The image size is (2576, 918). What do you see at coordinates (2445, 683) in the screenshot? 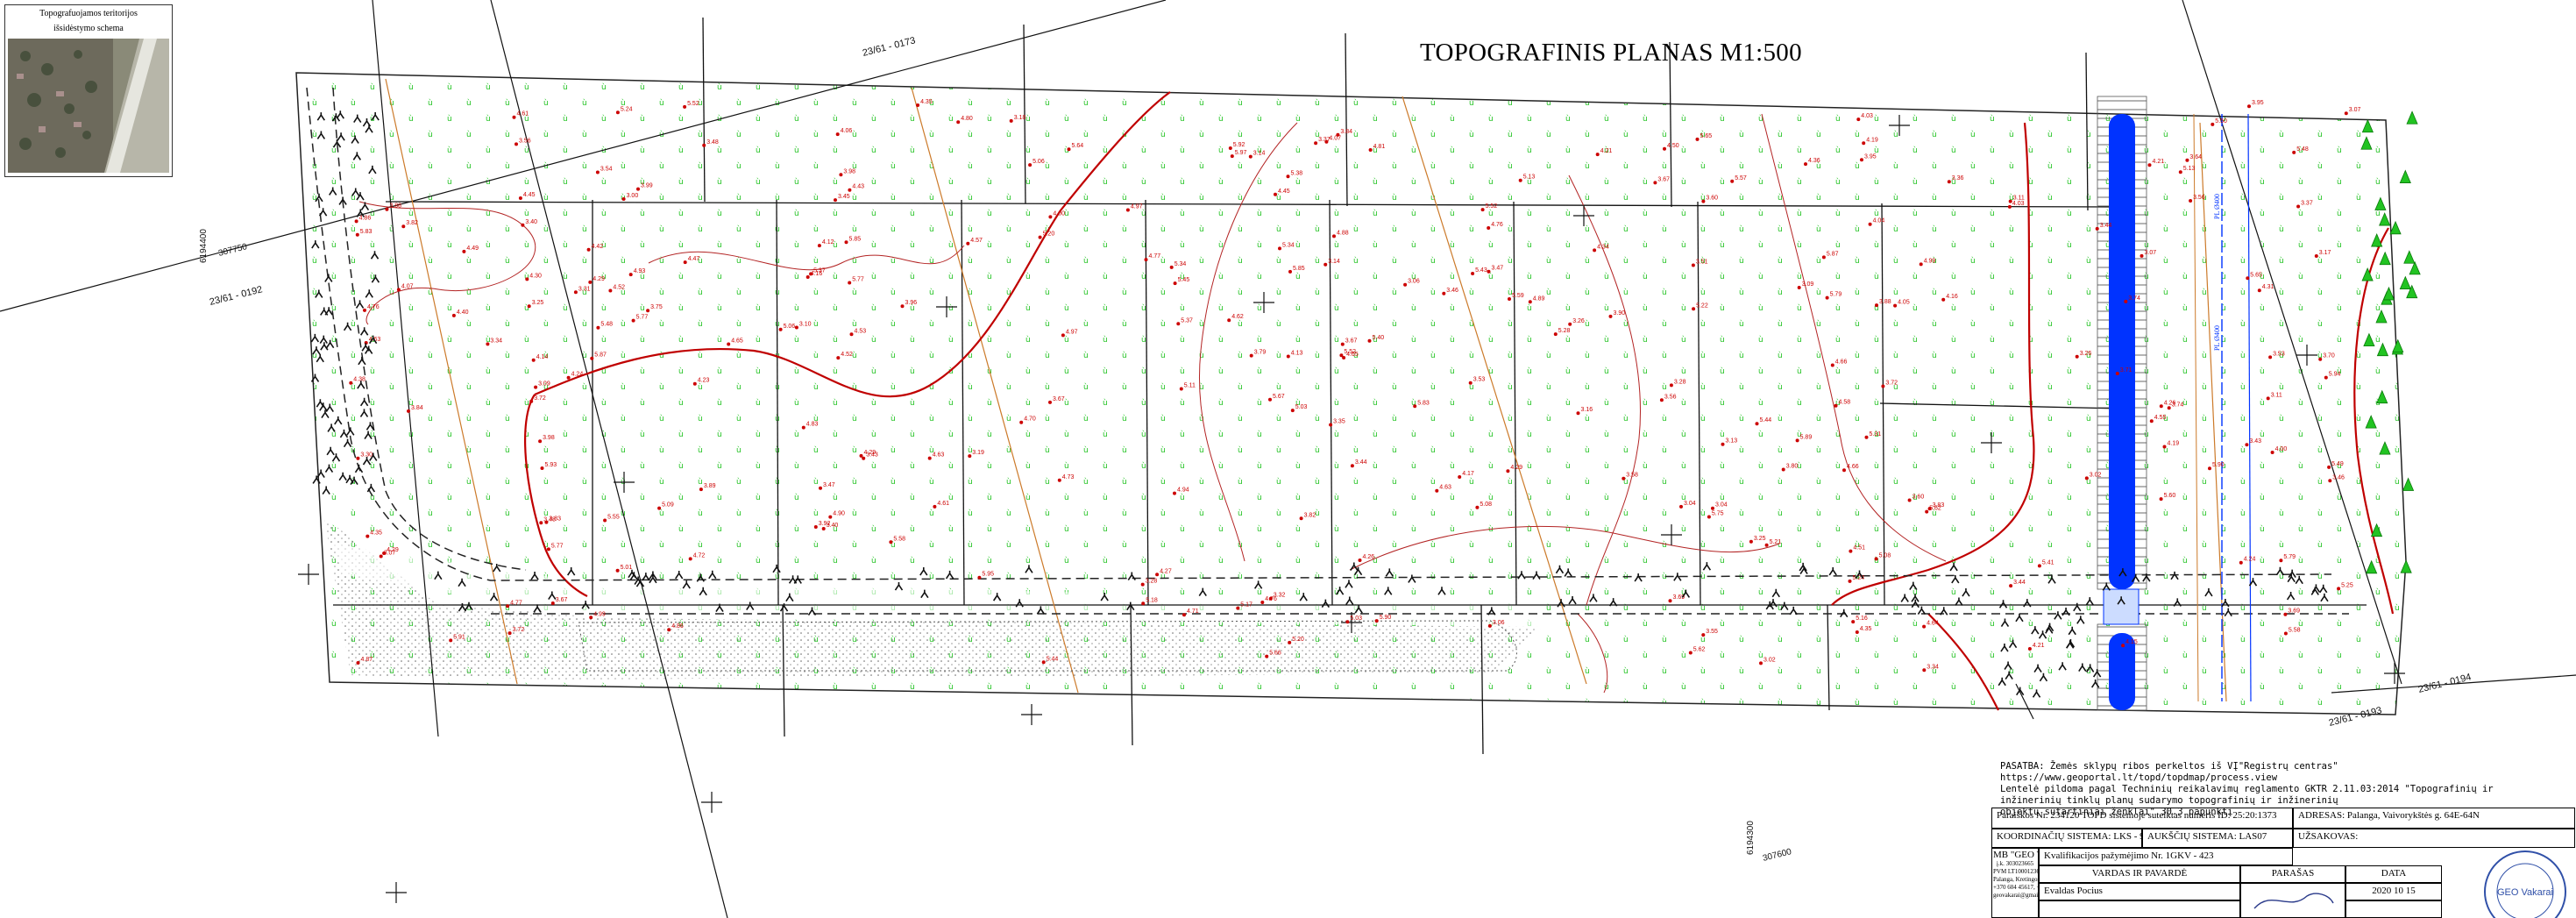
I see `parcel-label-right-a: 23/61 - 0194` at bounding box center [2445, 683].